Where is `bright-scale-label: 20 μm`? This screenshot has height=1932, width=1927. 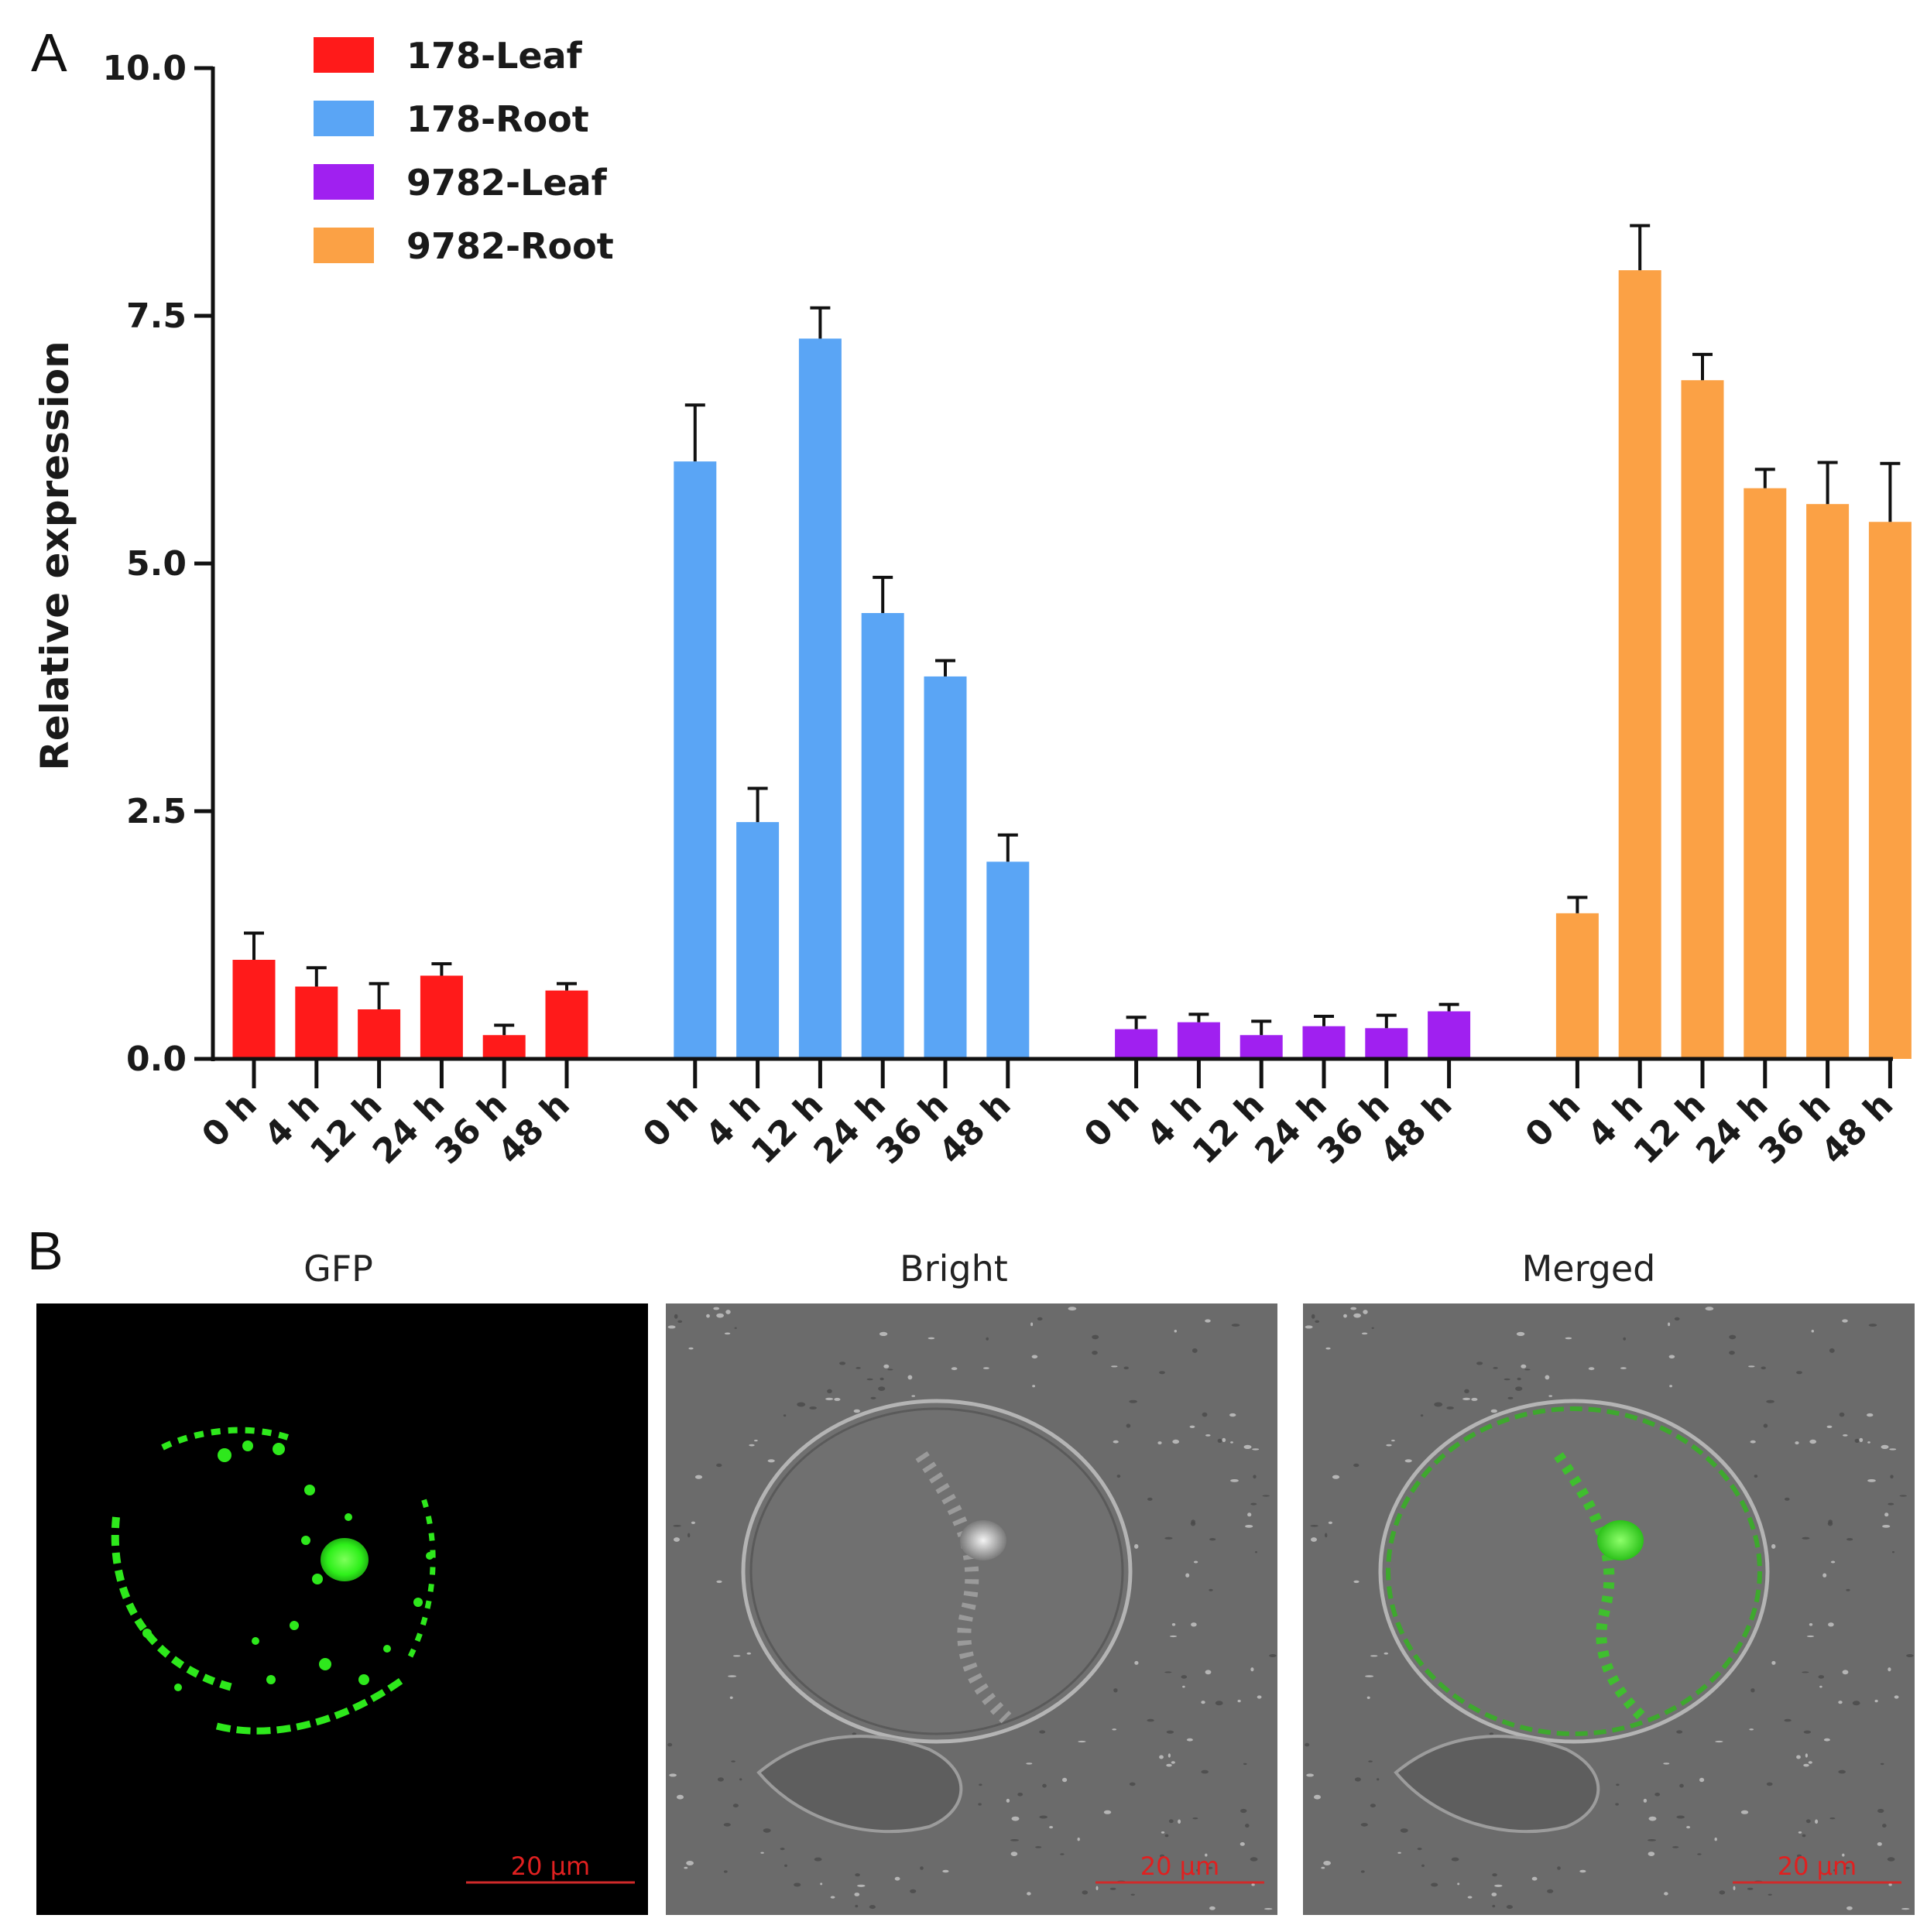
bright-scale-label: 20 μm is located at coordinates (1179, 1866).